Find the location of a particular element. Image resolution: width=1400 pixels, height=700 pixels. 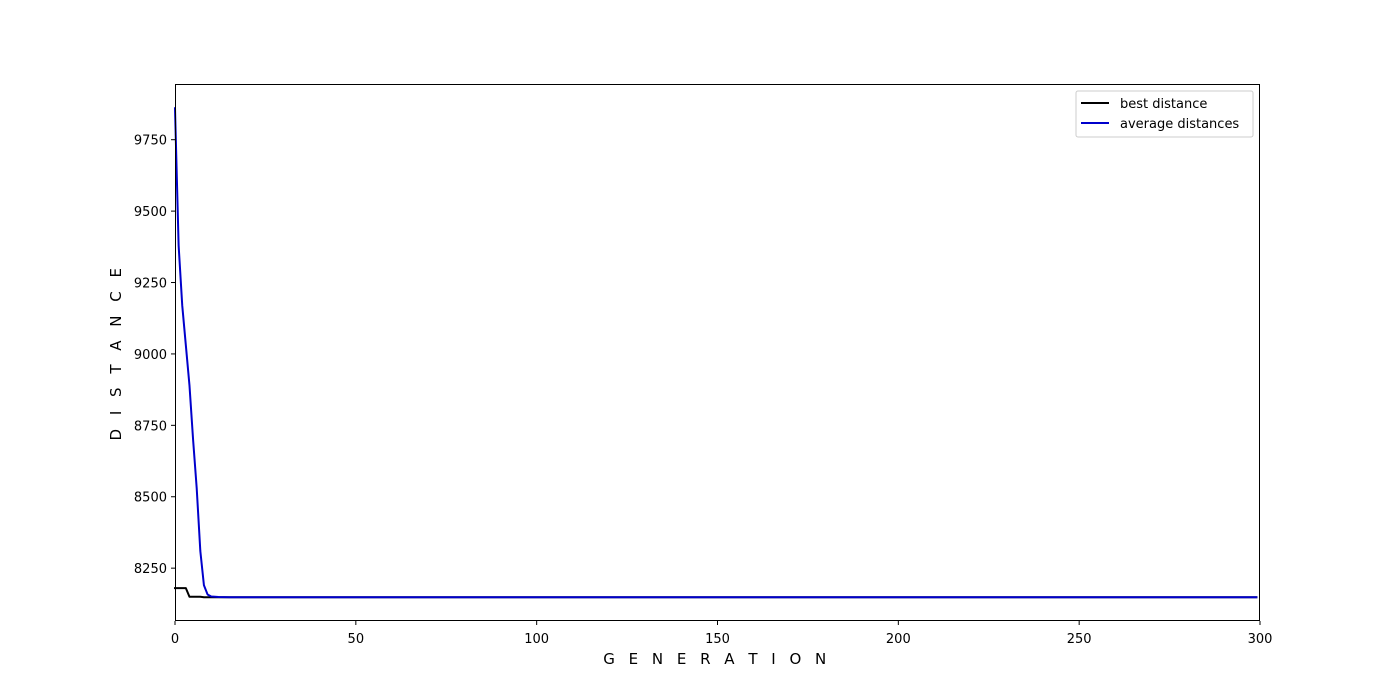

legend-label-best-distance: best distance is located at coordinates (1163, 104).